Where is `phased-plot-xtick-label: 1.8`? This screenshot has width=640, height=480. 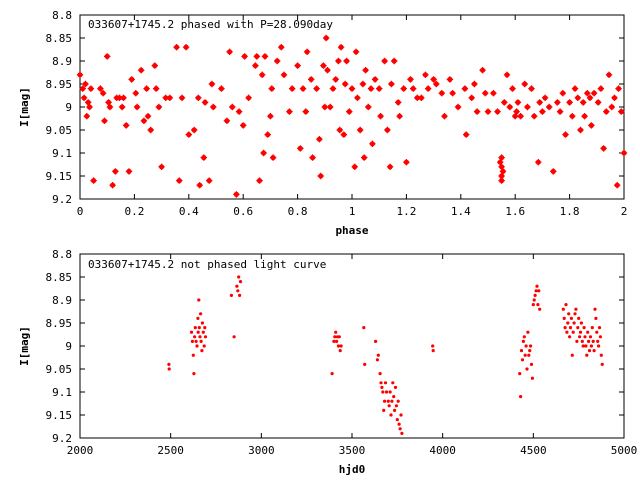 phased-plot-xtick-label: 1.8 is located at coordinates (570, 211).